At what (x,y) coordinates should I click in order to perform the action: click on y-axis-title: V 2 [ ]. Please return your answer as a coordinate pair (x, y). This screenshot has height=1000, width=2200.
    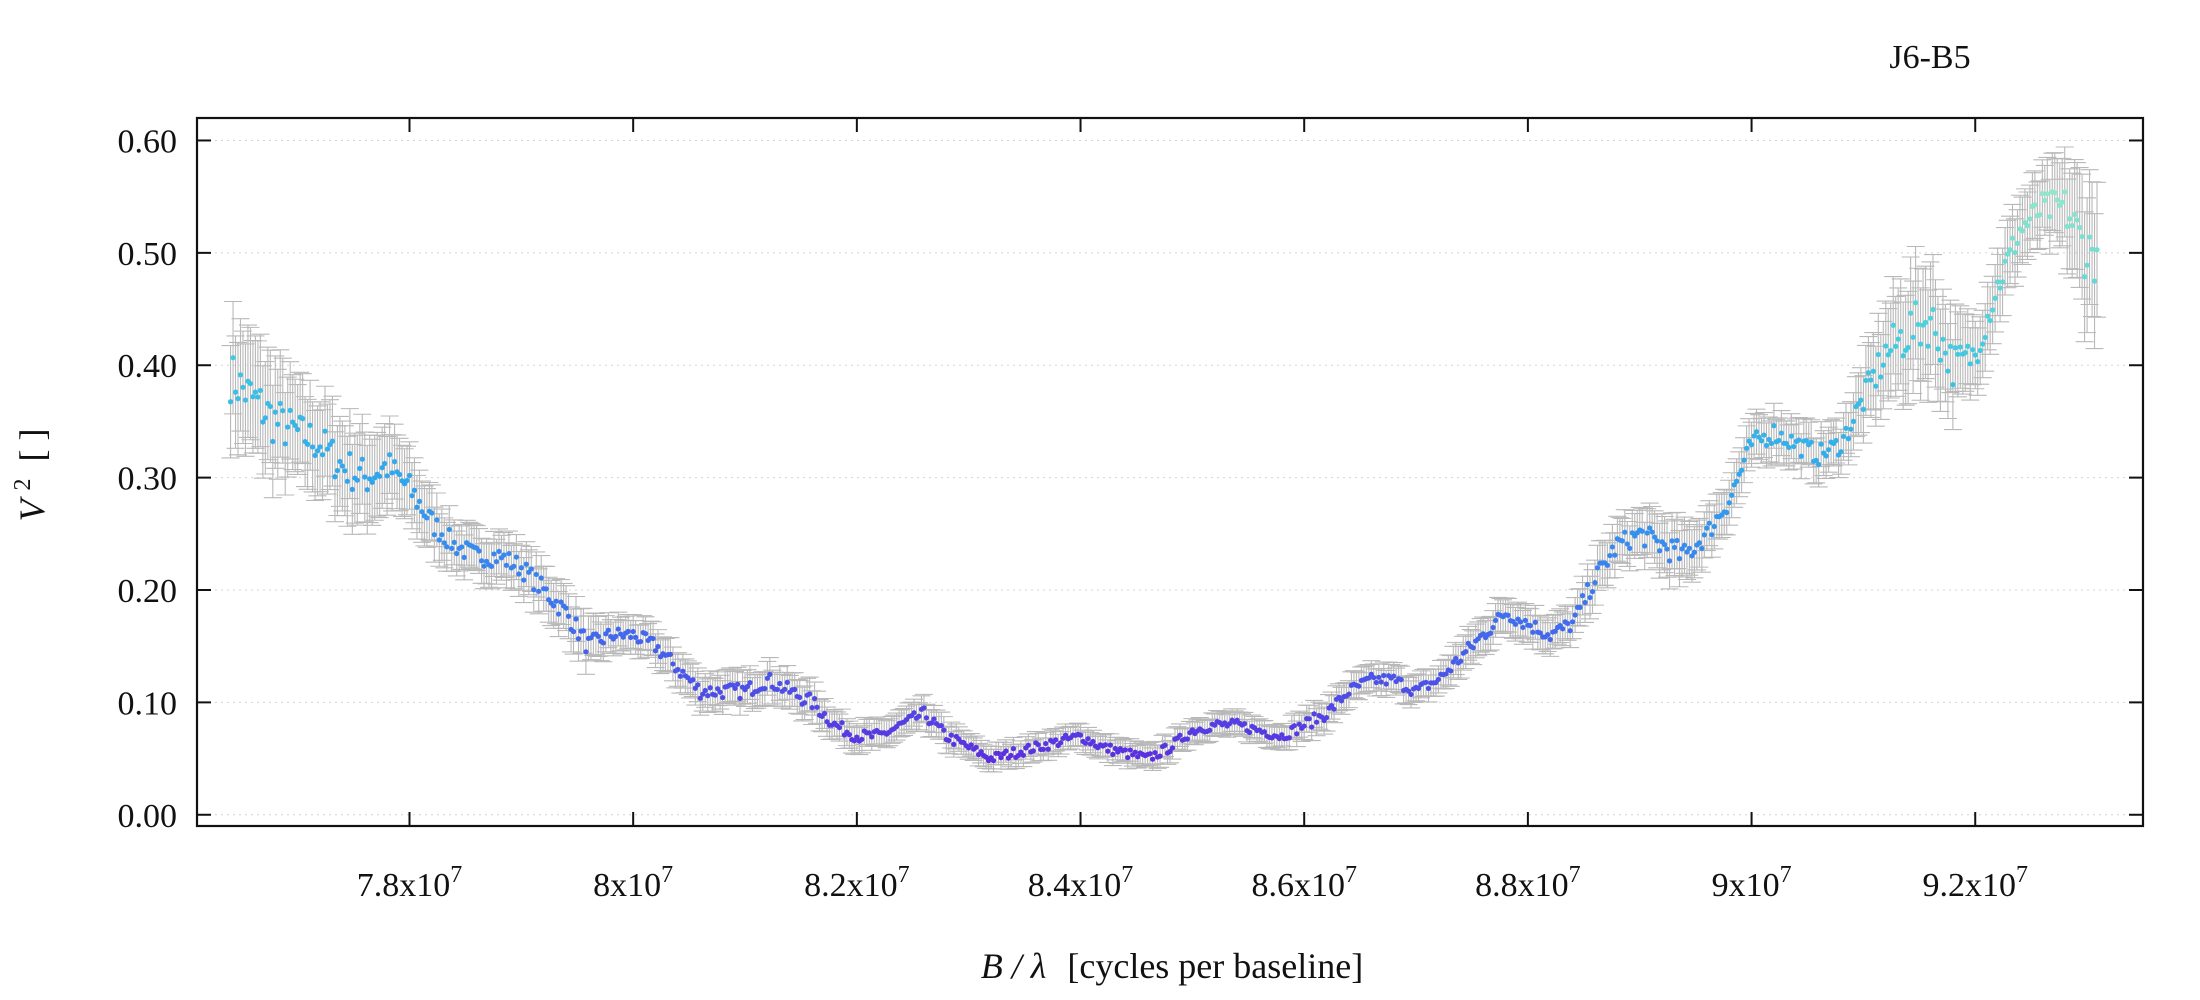
    Looking at the image, I should click on (26, 475).